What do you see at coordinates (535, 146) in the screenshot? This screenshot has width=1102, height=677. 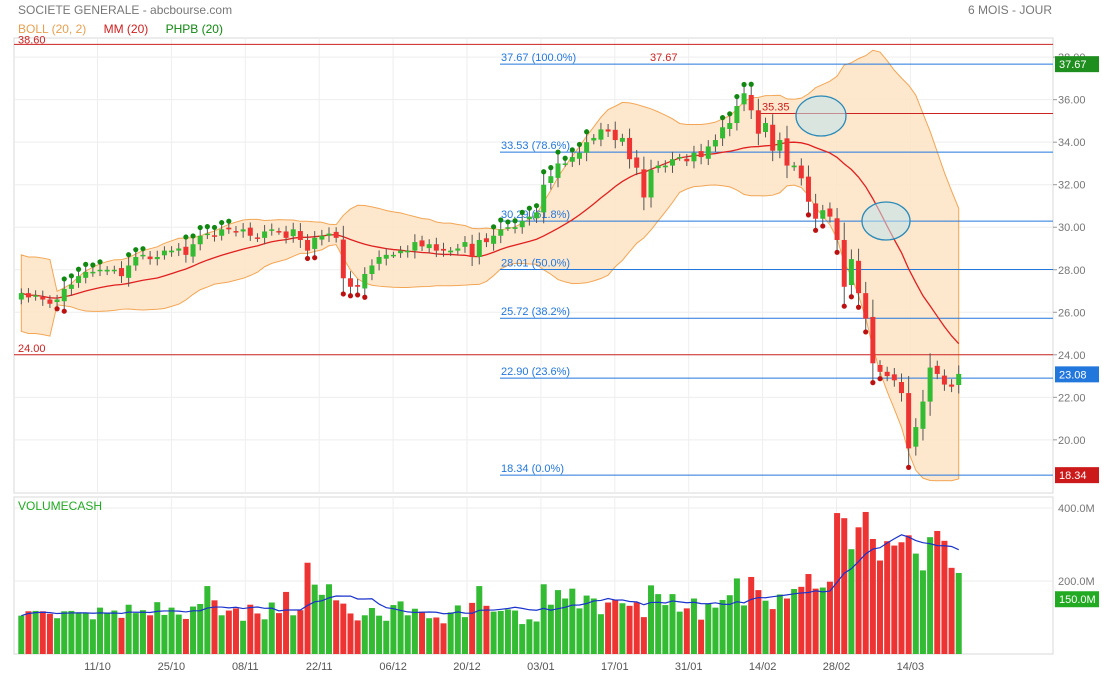 I see `fib-label: 33.53 (78.6%)` at bounding box center [535, 146].